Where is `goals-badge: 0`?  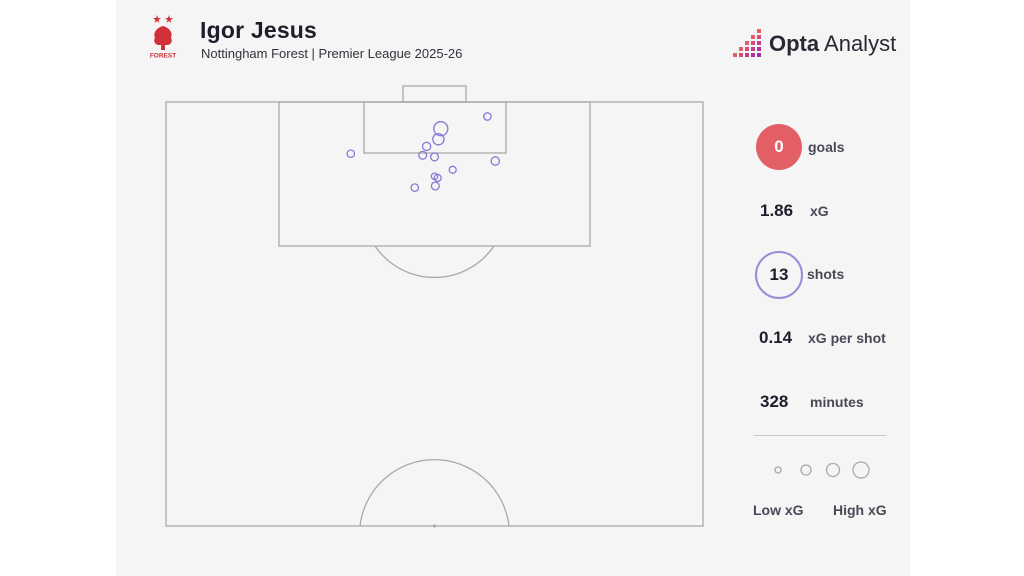
goals-badge: 0 is located at coordinates (779, 147).